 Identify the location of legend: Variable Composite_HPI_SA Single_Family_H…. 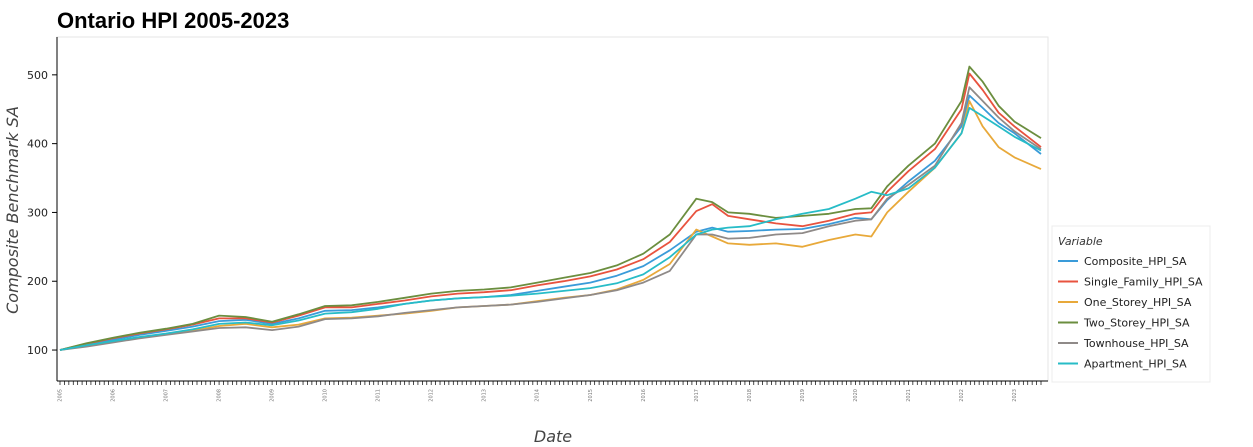
(1131, 304).